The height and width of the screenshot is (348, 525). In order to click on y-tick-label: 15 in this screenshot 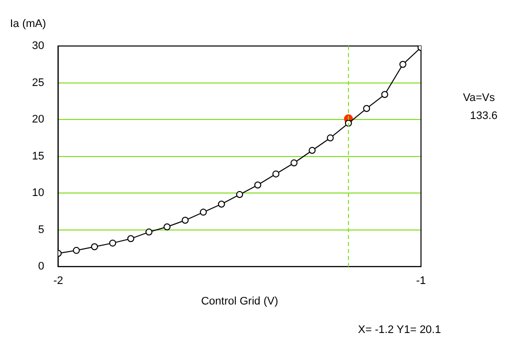, I will do `click(38, 156)`.